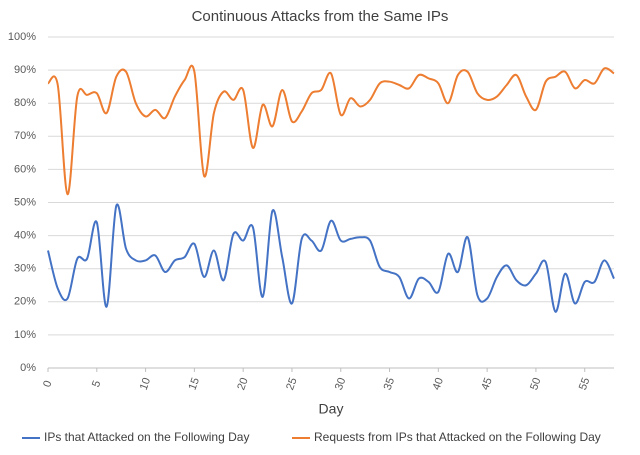 The width and height of the screenshot is (640, 455). Describe the element at coordinates (96, 384) in the screenshot. I see `x-tick-label: 5` at that location.